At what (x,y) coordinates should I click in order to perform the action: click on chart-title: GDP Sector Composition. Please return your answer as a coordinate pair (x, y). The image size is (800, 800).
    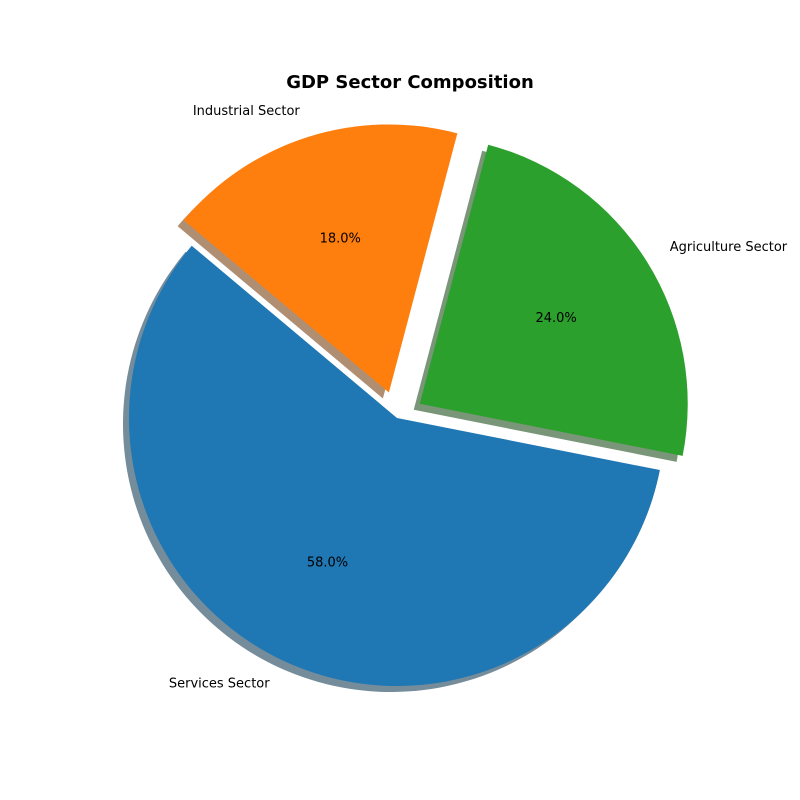
    Looking at the image, I should click on (410, 82).